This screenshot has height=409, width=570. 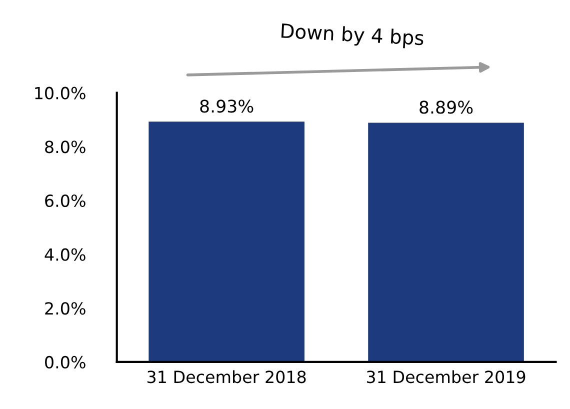 I want to click on y-tick-label: 2.0%, so click(x=65, y=308).